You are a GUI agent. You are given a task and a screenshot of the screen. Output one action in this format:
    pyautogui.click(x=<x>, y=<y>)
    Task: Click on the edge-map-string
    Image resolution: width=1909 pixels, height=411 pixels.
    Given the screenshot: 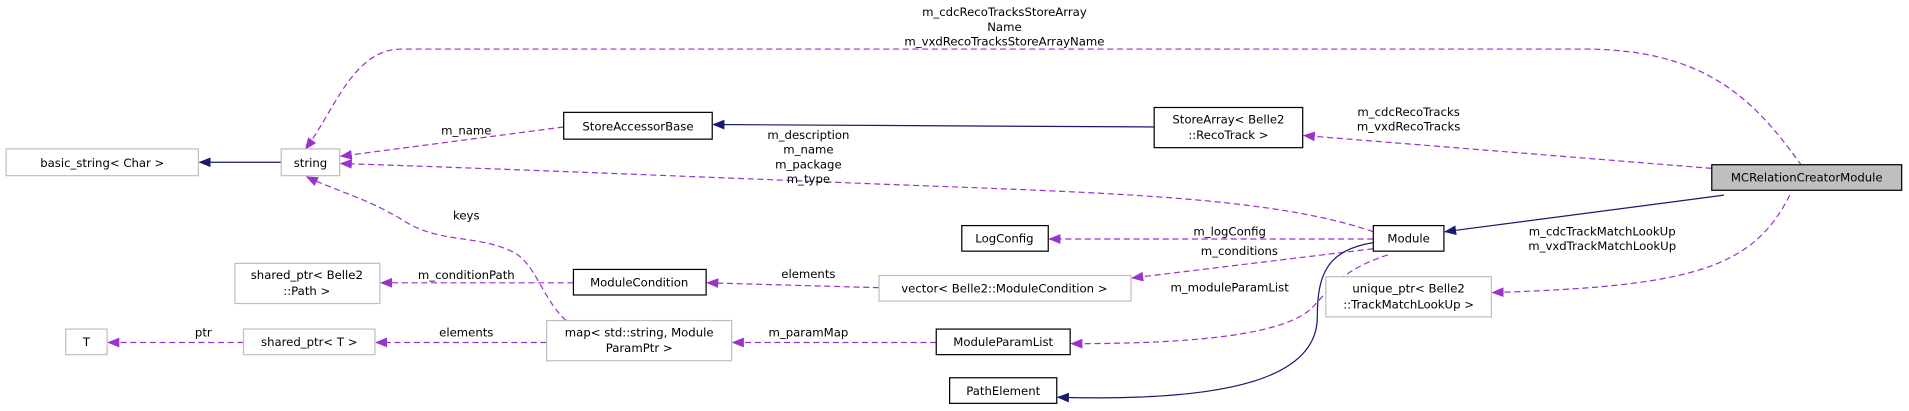 What is the action you would take?
    pyautogui.click(x=436, y=249)
    